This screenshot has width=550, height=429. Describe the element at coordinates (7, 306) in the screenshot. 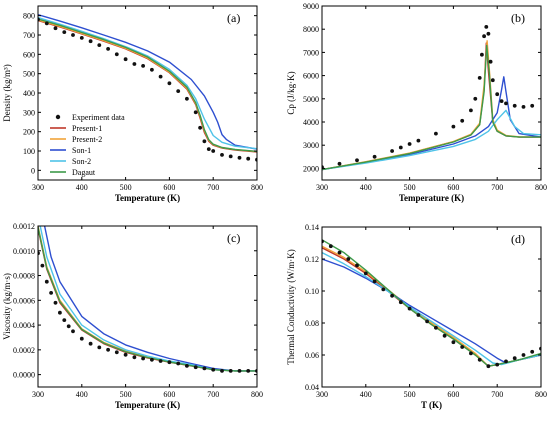

I see `y-axis-label: Viscosity (kg/m·s)` at that location.